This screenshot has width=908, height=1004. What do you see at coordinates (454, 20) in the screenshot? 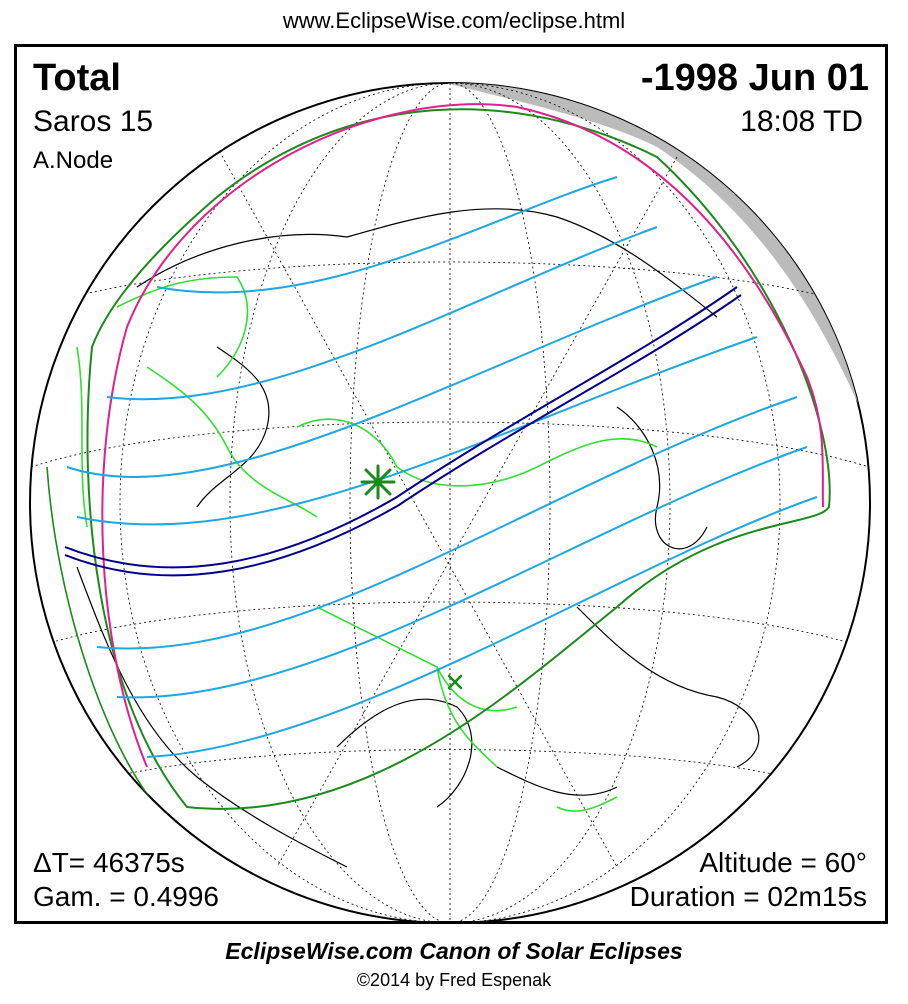
I see `site-url: www.EclipseWise.com/eclipse.html` at bounding box center [454, 20].